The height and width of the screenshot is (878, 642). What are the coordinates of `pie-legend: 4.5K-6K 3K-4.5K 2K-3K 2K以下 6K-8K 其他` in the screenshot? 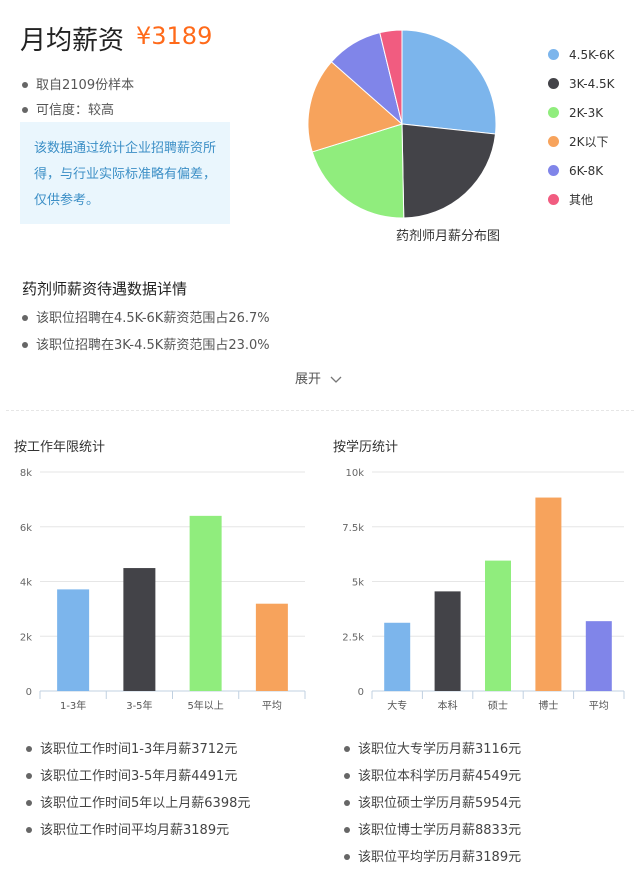 It's located at (581, 127).